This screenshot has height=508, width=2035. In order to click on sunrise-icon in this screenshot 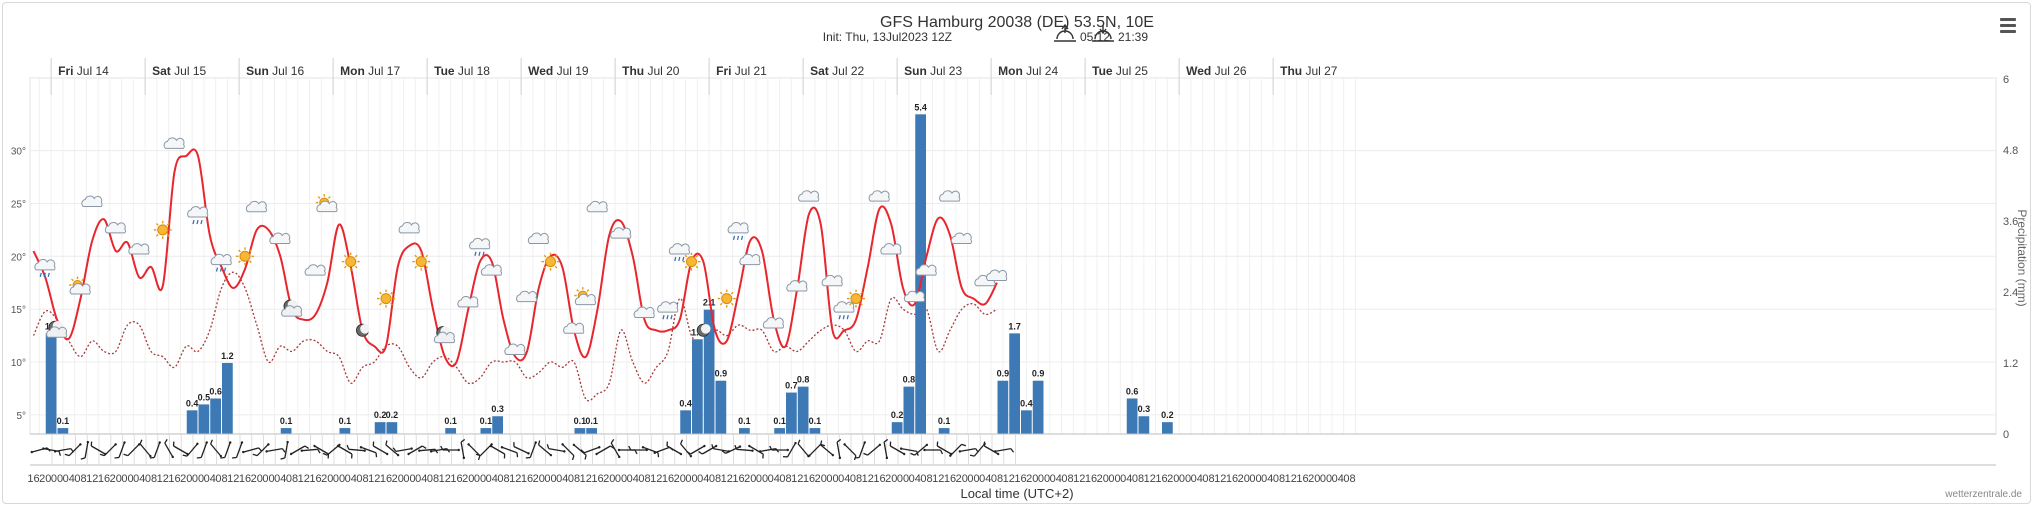, I will do `click(1065, 32)`.